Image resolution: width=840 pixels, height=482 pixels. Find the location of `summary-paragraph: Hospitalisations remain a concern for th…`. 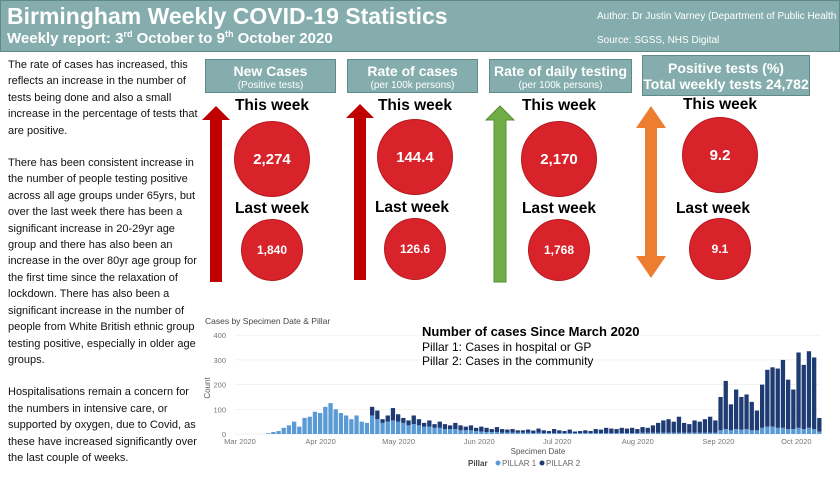

summary-paragraph: Hospitalisations remain a concern for th… is located at coordinates (102, 425).